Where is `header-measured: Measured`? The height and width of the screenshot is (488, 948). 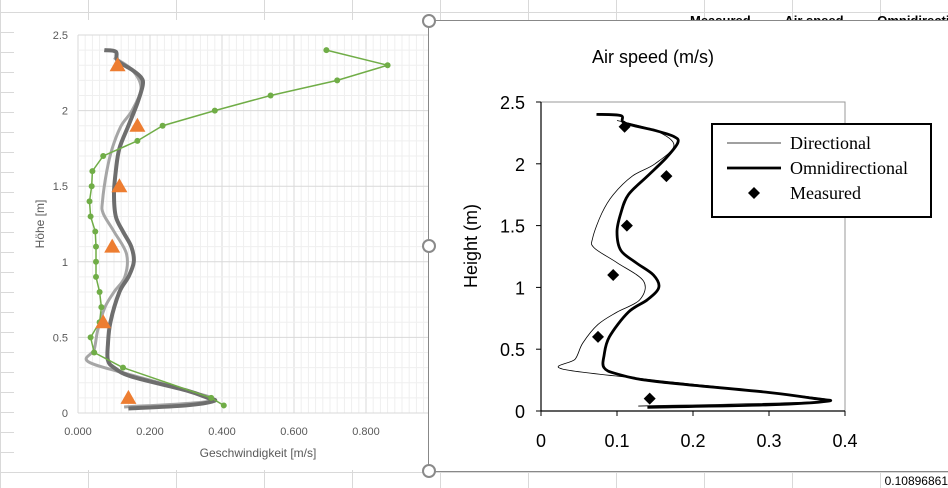 header-measured: Measured is located at coordinates (720, 16).